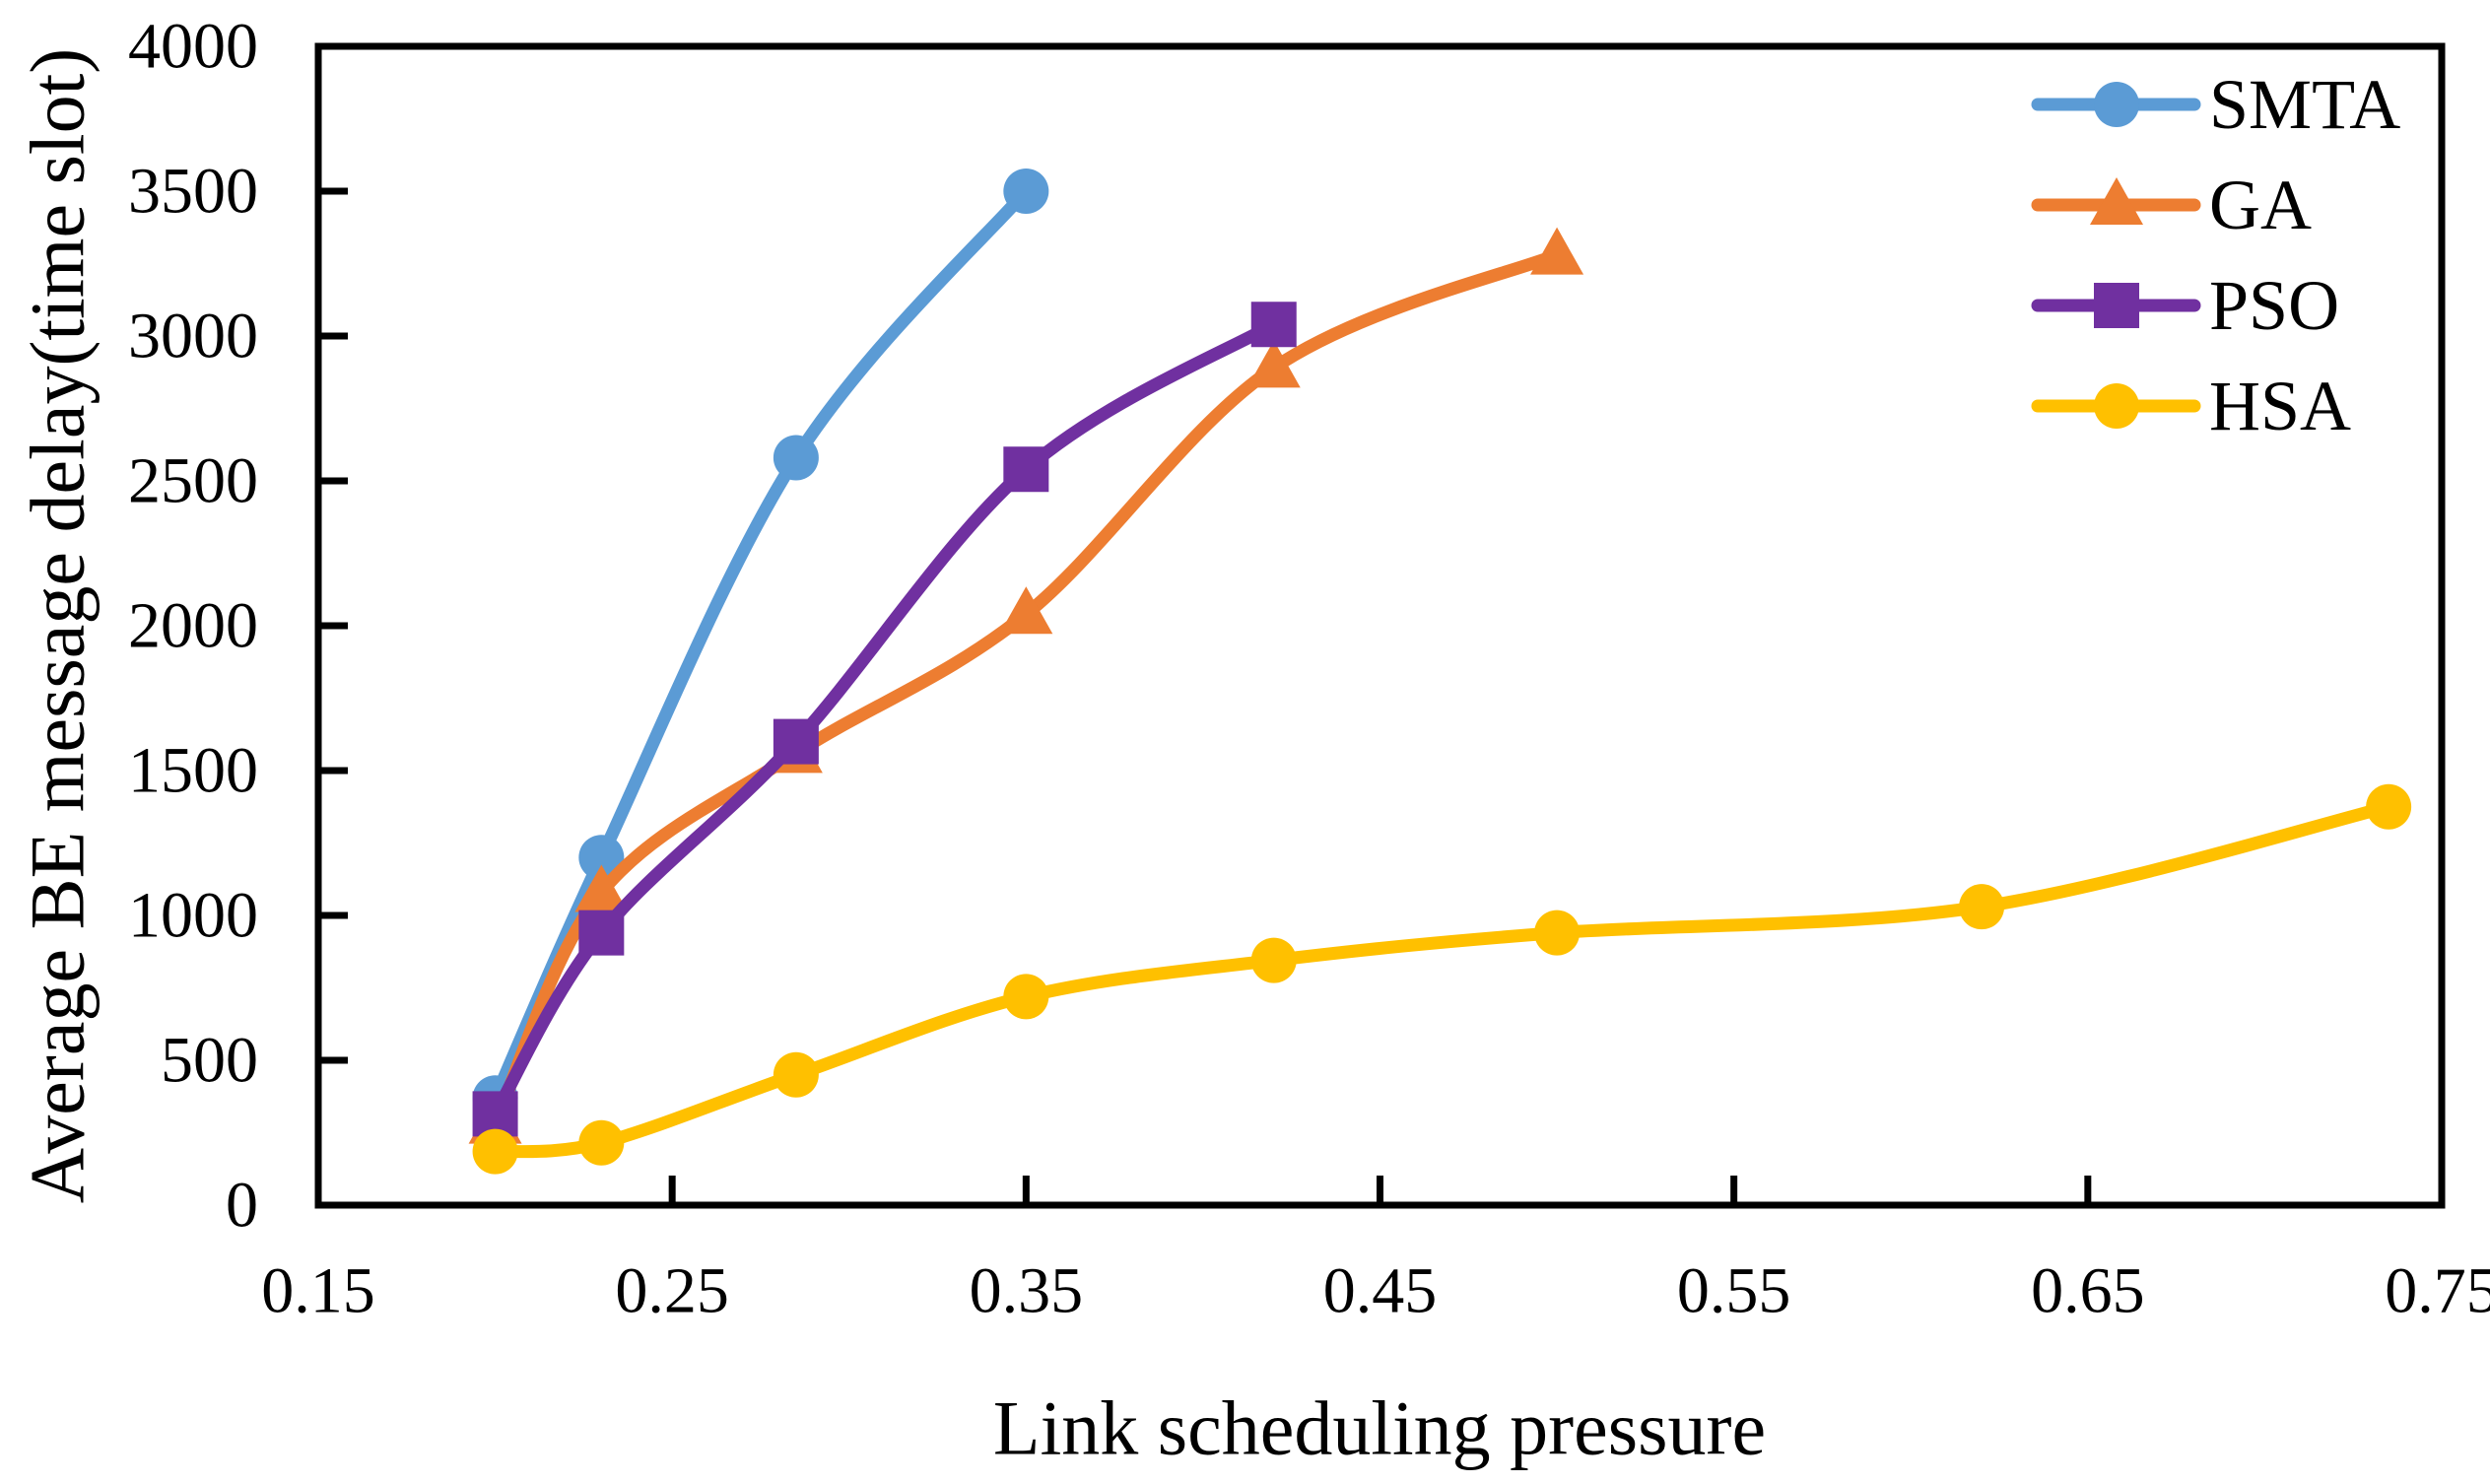  Describe the element at coordinates (242, 1206) in the screenshot. I see `y-tick-label: 0` at that location.